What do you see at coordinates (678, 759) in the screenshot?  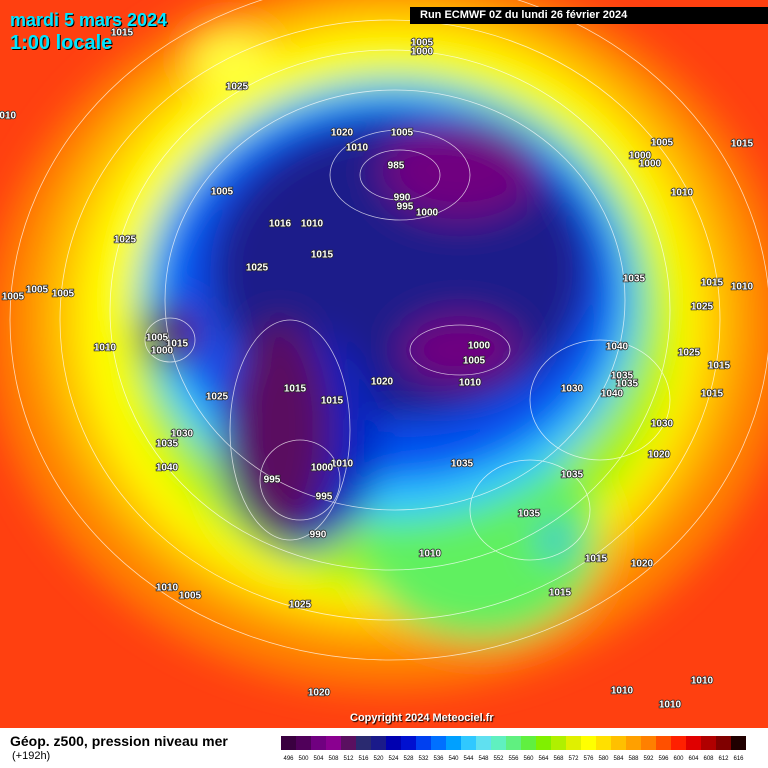 I see `legend-tick: 600` at bounding box center [678, 759].